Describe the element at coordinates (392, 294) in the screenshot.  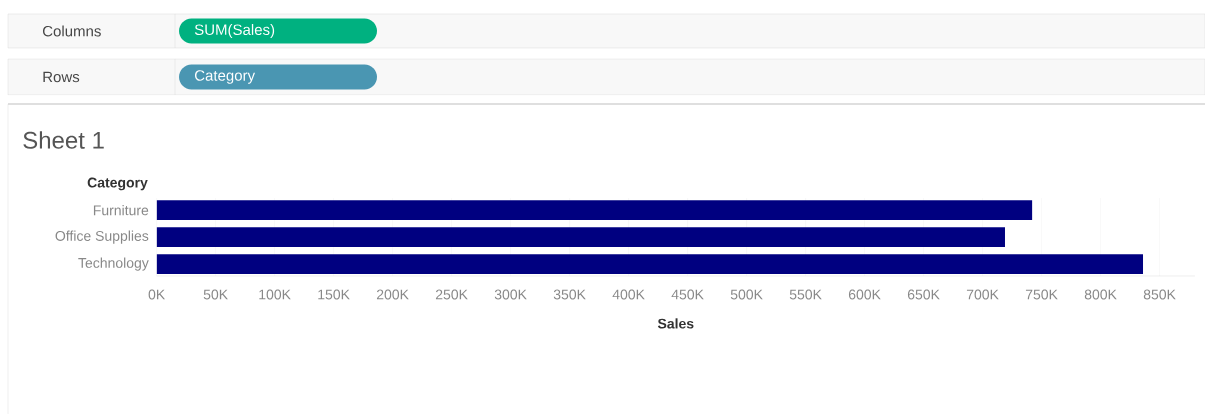
I see `x-tick-label: 200K` at that location.